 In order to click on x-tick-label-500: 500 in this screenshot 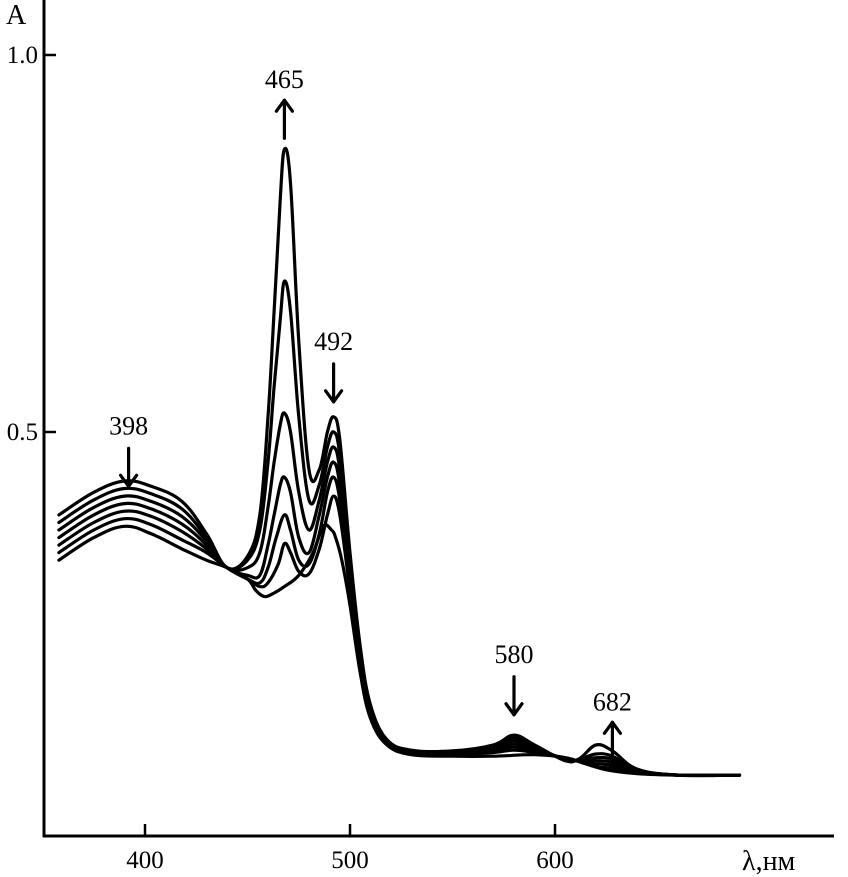, I will do `click(350, 860)`.